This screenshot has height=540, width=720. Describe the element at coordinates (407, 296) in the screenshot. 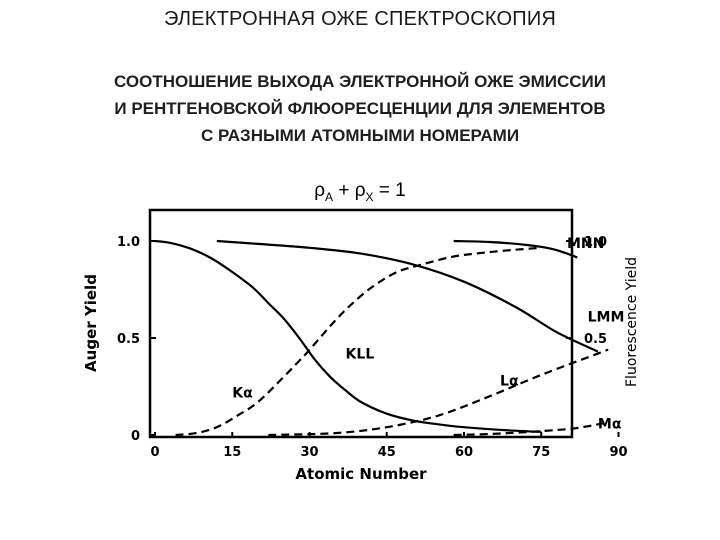

I see `series-line-lmm` at that location.